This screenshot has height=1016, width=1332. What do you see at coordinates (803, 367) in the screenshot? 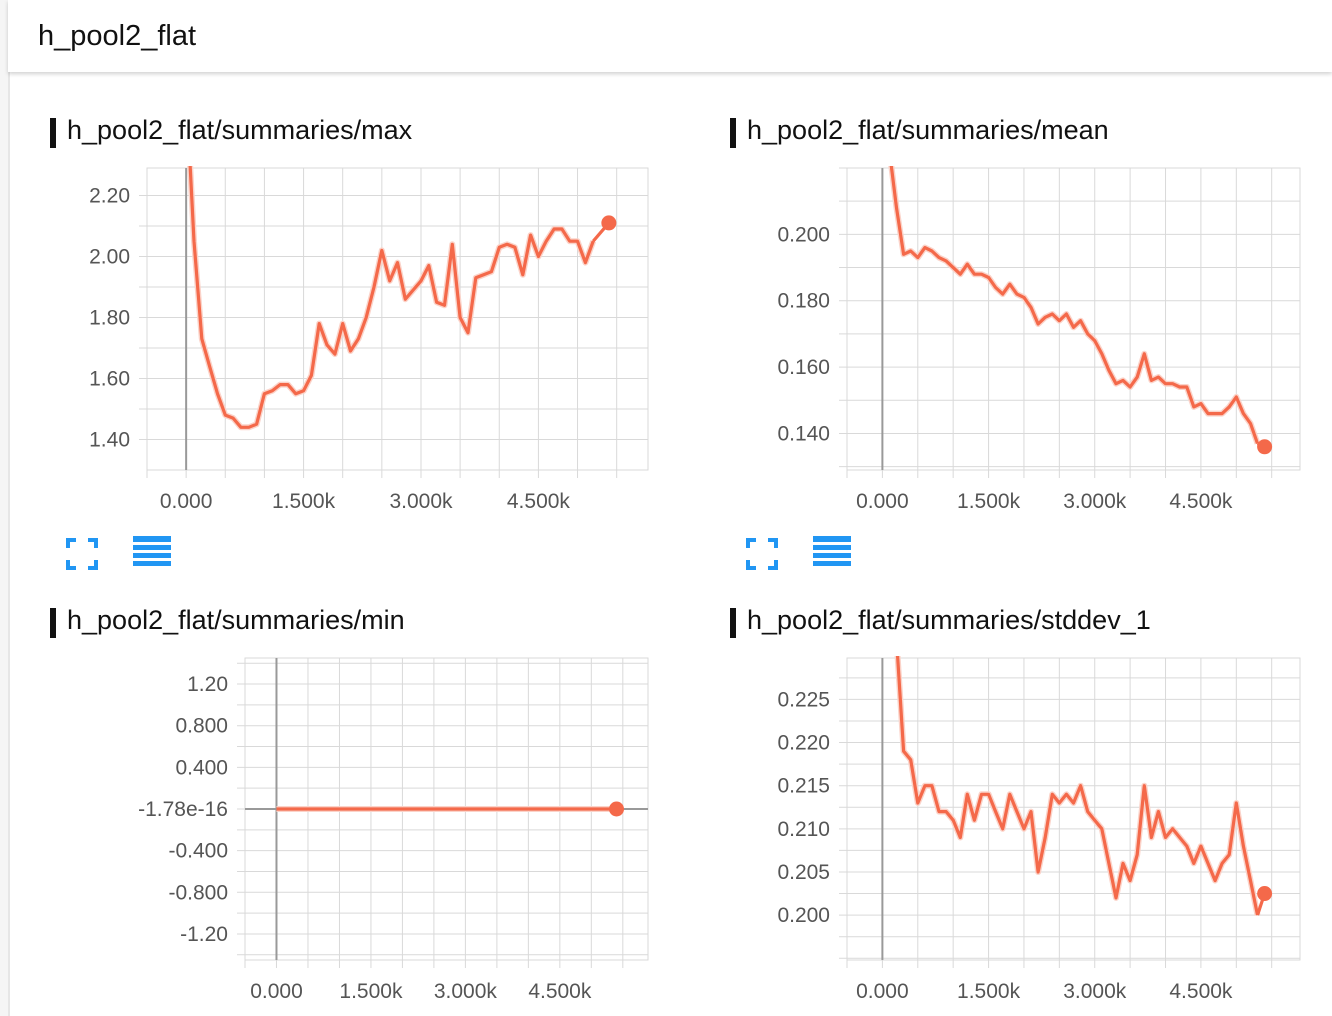
I see `y-tick-label: 0.160` at bounding box center [803, 367].